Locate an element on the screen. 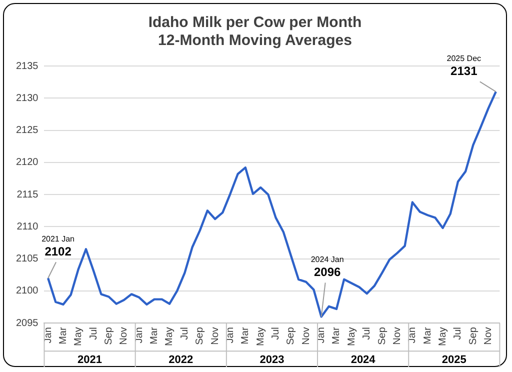 Image resolution: width=512 pixels, height=372 pixels. text: 12-Month Moving Averages is located at coordinates (255, 41).